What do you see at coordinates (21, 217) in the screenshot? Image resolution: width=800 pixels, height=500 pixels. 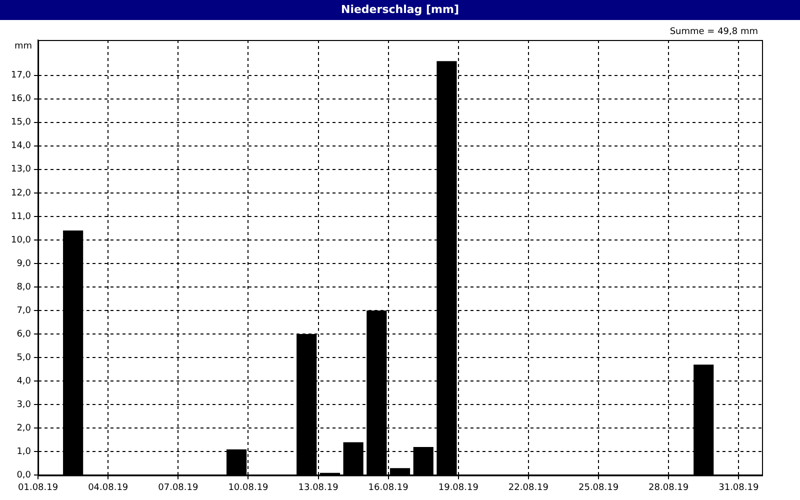 I see `y-tick-label: 11,0` at bounding box center [21, 217].